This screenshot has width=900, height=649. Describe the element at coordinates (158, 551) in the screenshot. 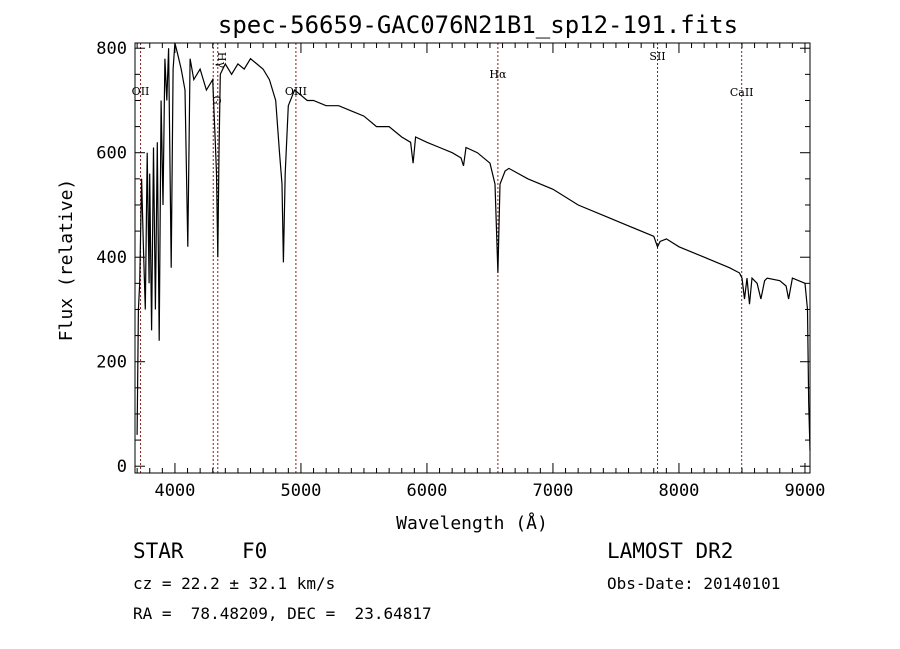

I see `object-class: STAR` at that location.